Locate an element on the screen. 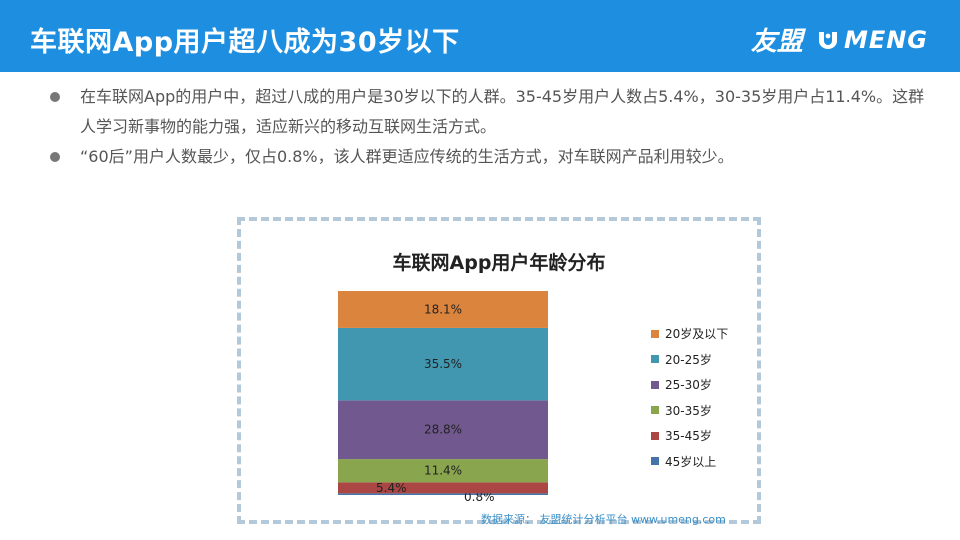 The height and width of the screenshot is (540, 960). umeng-u-icon is located at coordinates (827, 40).